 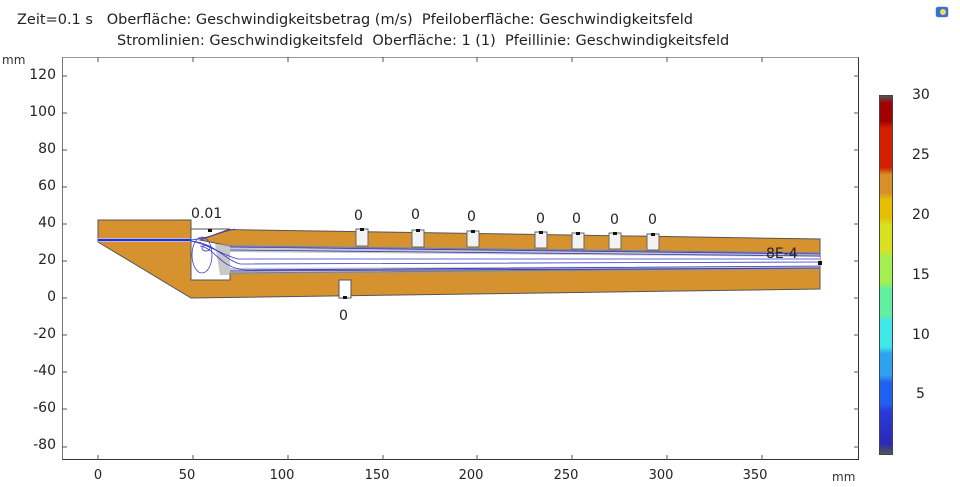 What do you see at coordinates (471, 475) in the screenshot?
I see `x-tick-label: 200` at bounding box center [471, 475].